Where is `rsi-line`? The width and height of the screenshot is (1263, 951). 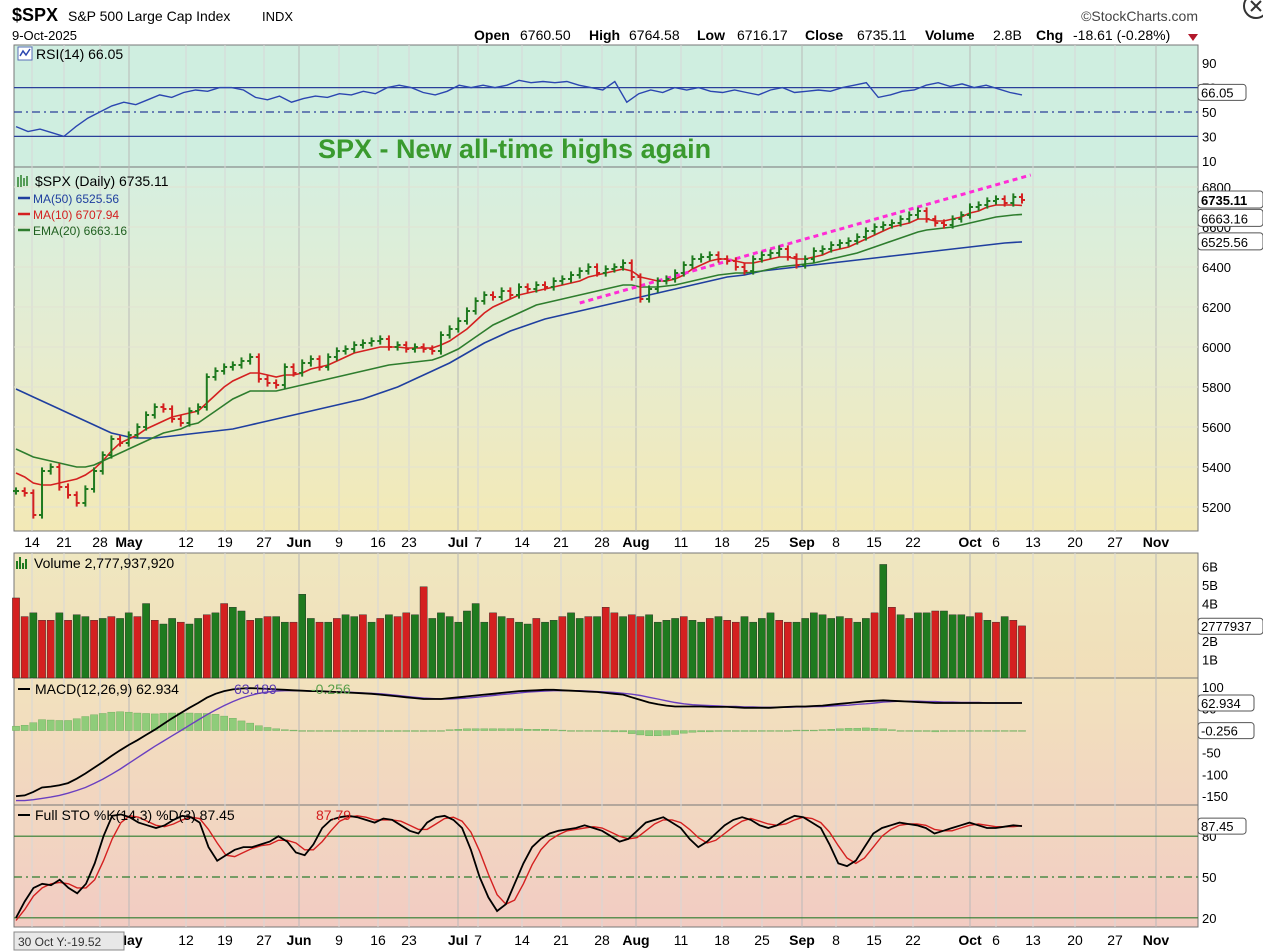 rsi-line is located at coordinates (519, 108).